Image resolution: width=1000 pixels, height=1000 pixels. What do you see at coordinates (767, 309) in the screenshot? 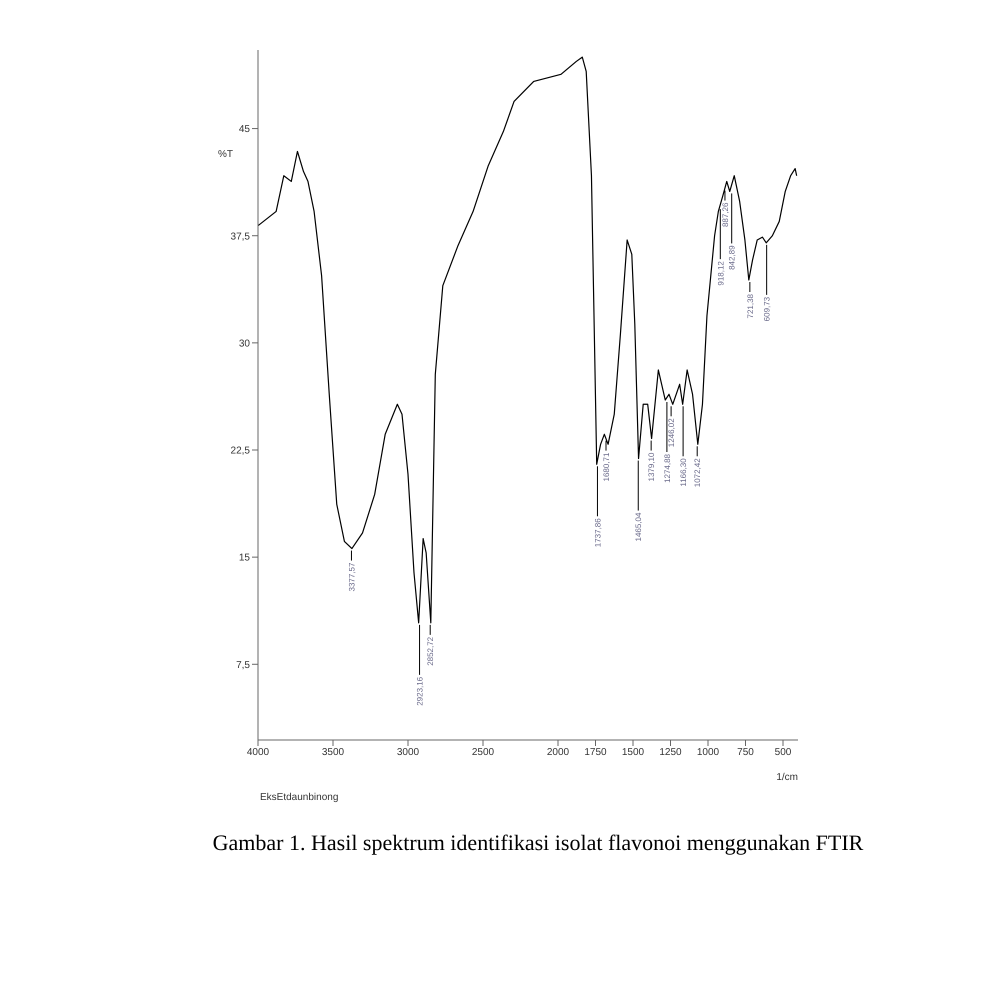
I see `annotation: 609,73` at bounding box center [767, 309].